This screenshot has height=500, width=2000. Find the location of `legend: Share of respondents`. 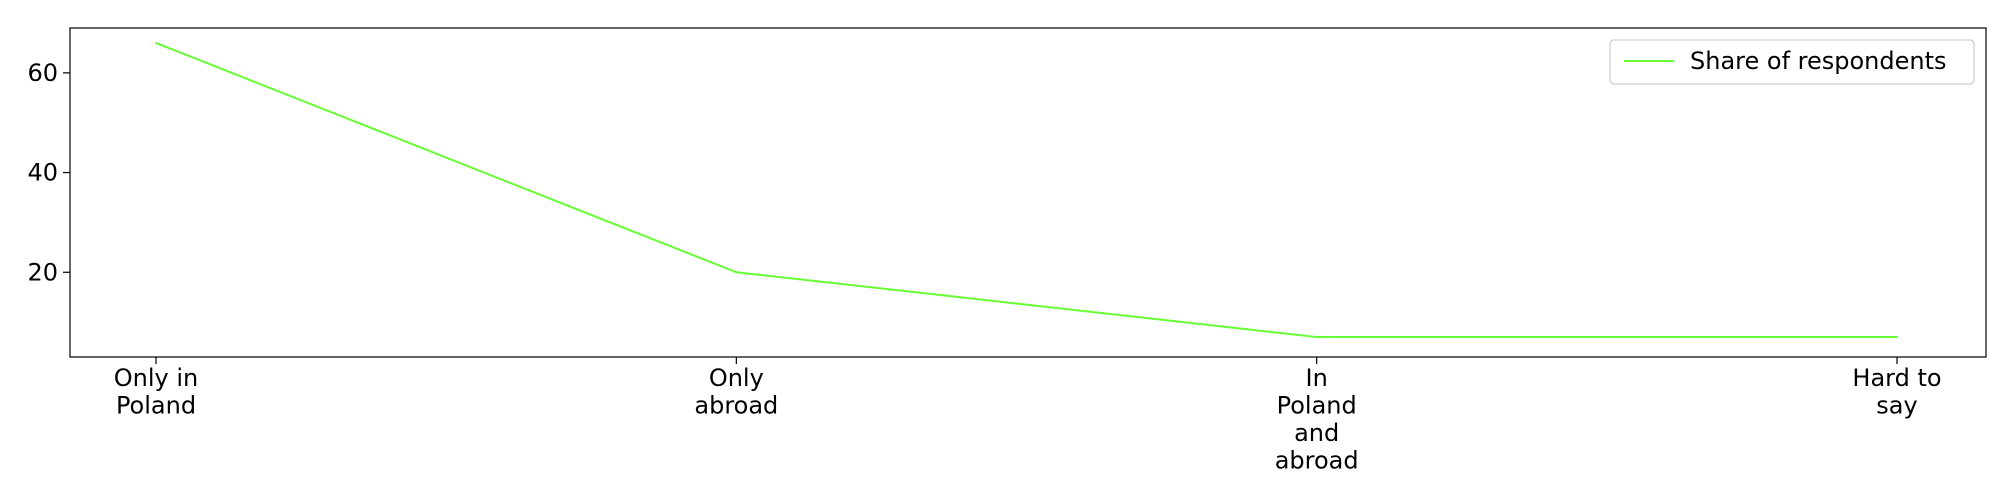

legend: Share of respondents is located at coordinates (1792, 62).